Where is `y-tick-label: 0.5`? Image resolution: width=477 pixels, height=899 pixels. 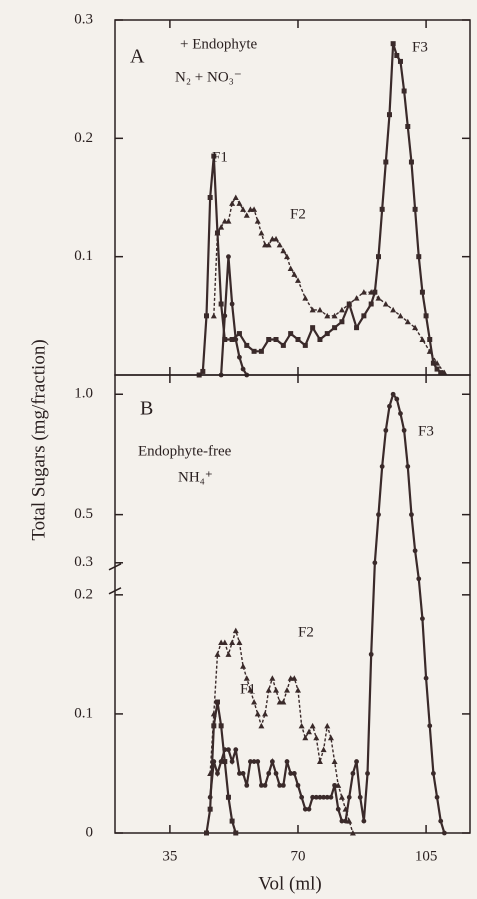 y-tick-label: 0.5 is located at coordinates (83, 514).